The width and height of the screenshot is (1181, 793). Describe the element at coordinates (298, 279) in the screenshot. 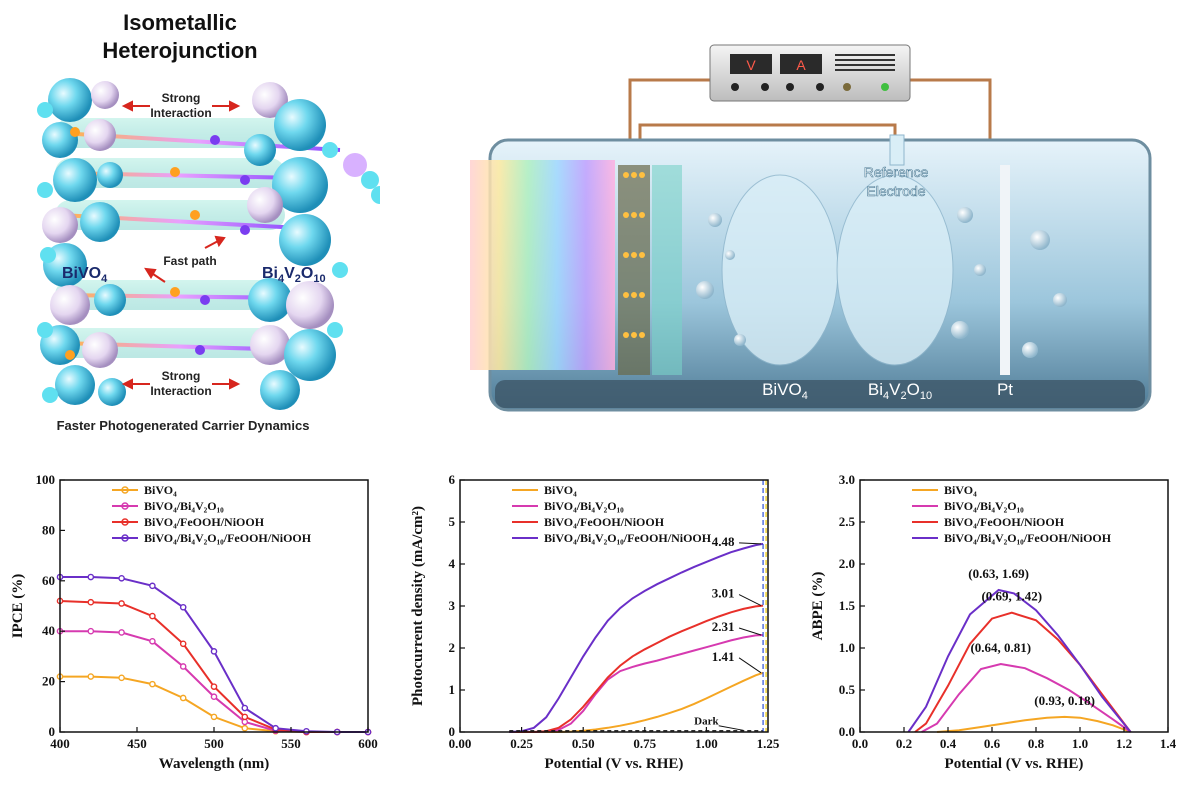

I see `v-sub: 2` at that location.